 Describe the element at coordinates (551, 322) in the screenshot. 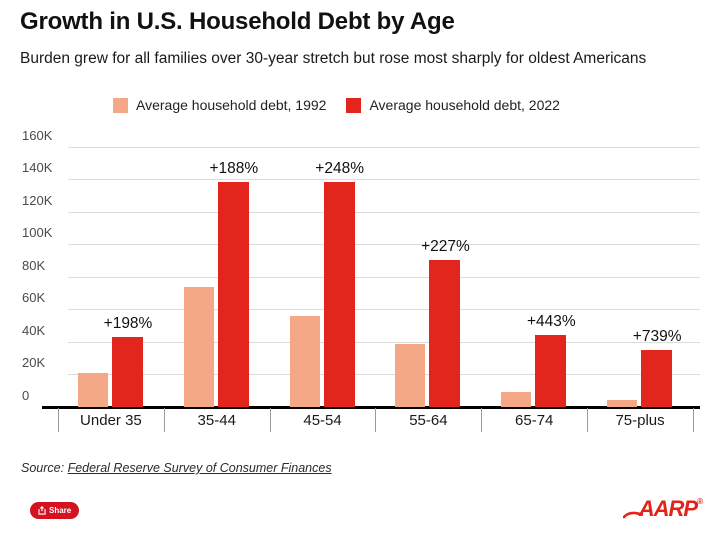

I see `growth-percent-label: +443%` at that location.